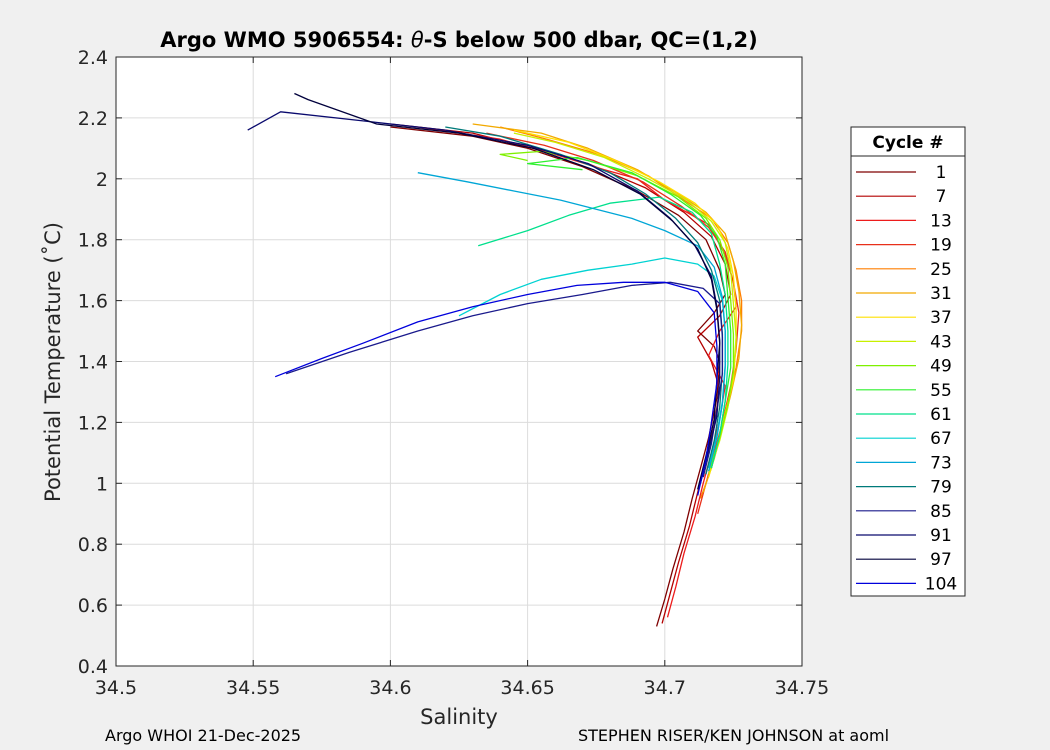 The width and height of the screenshot is (1050, 750). What do you see at coordinates (93, 58) in the screenshot?
I see `y-tick-label: 2.4` at bounding box center [93, 58].